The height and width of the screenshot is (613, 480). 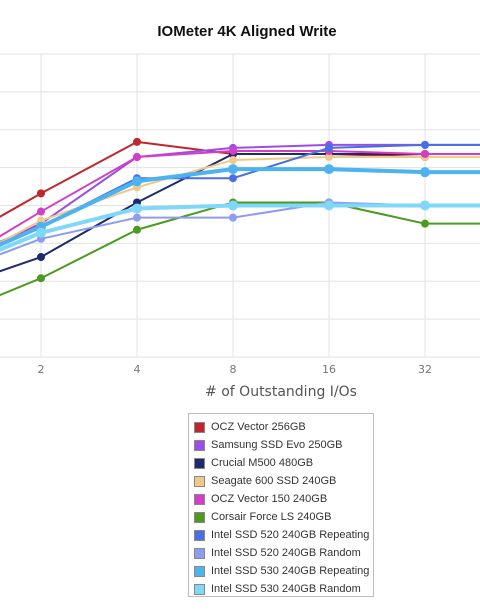 I want to click on legend-label: Intel SSD 530 240GB Random, so click(x=286, y=589).